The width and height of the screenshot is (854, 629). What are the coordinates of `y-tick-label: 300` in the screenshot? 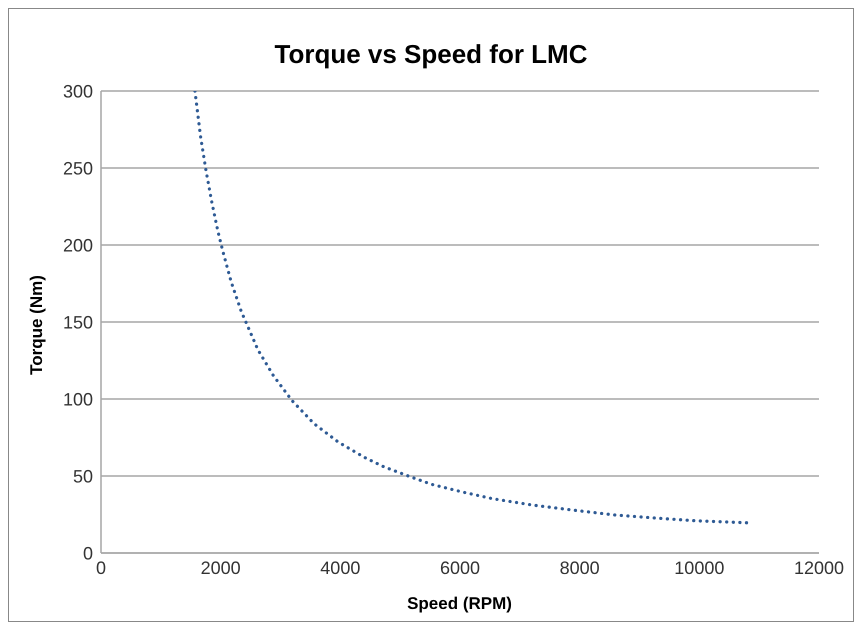 It's located at (77, 91).